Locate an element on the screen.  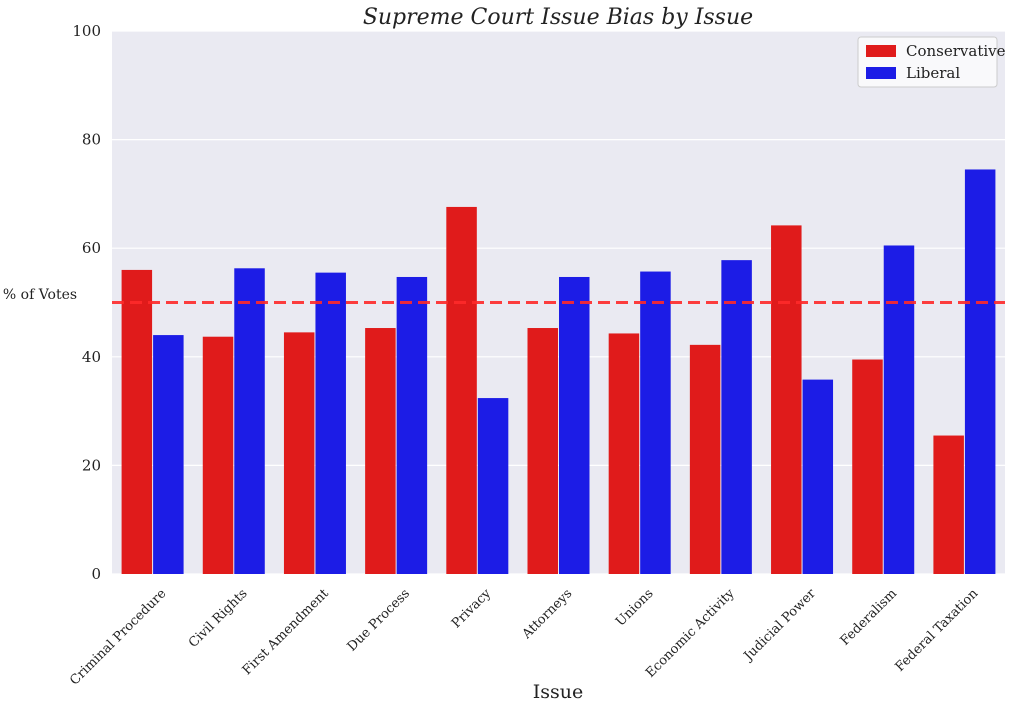
x-tick-label: Civil Rights is located at coordinates (218, 618).